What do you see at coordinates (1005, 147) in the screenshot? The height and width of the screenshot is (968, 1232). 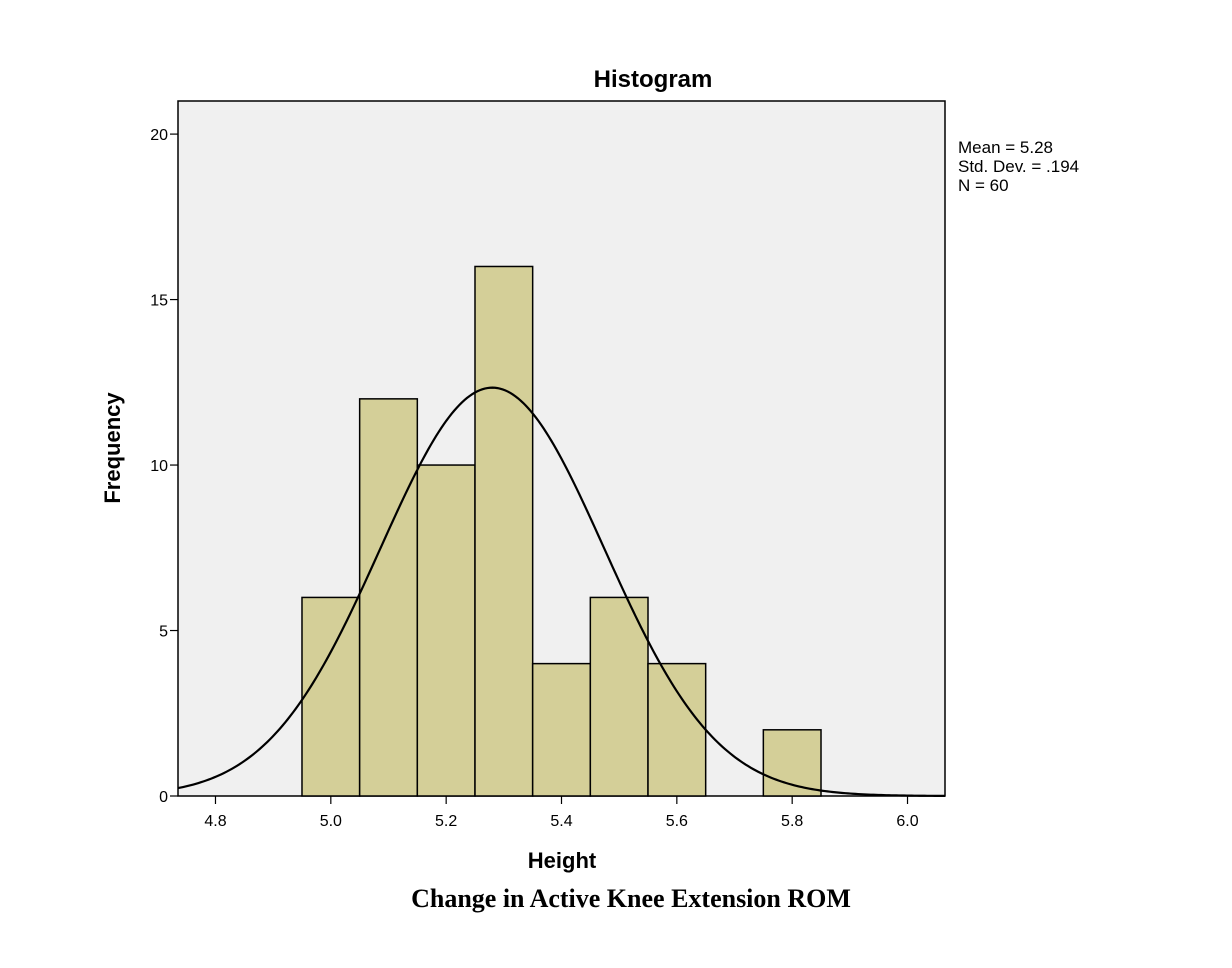 I see `stats-mean: Mean = 5.28` at bounding box center [1005, 147].